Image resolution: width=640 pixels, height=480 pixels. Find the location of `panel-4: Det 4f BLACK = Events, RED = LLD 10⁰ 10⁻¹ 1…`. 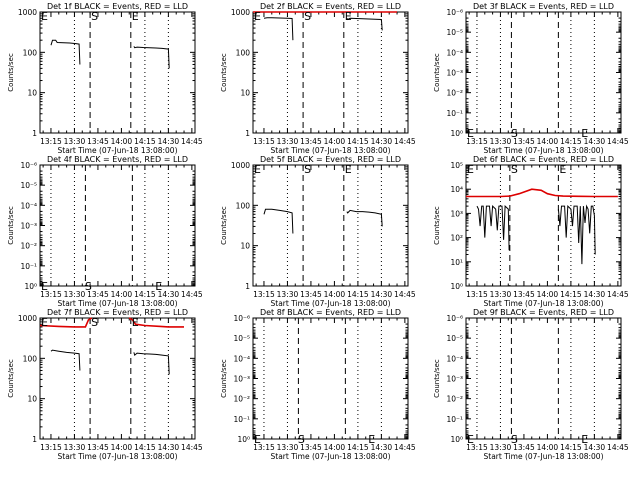

panel-4: Det 4f BLACK = Events, RED = LLD 10⁰ 10⁻¹ 1… is located at coordinates (105, 231).